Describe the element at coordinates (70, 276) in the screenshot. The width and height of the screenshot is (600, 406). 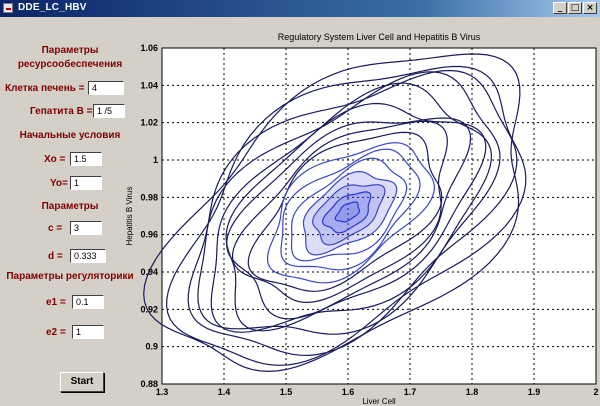
I see `regulatory-params-header: Параметры регуляторики` at that location.